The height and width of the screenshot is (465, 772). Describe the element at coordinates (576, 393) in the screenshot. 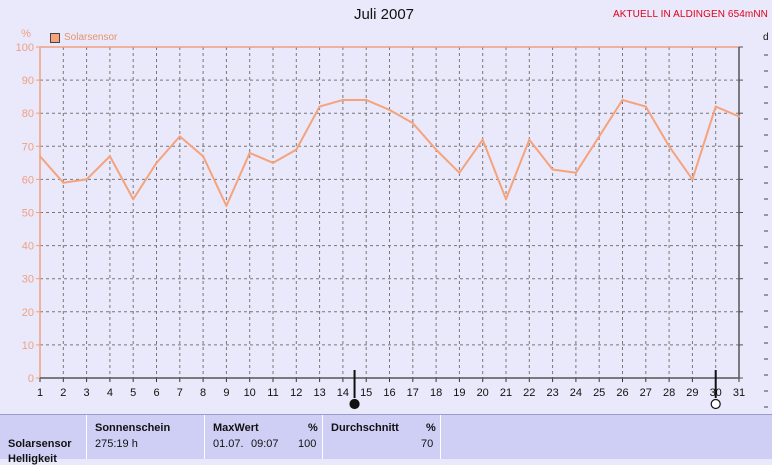

I see `x-tick-label: 24` at that location.